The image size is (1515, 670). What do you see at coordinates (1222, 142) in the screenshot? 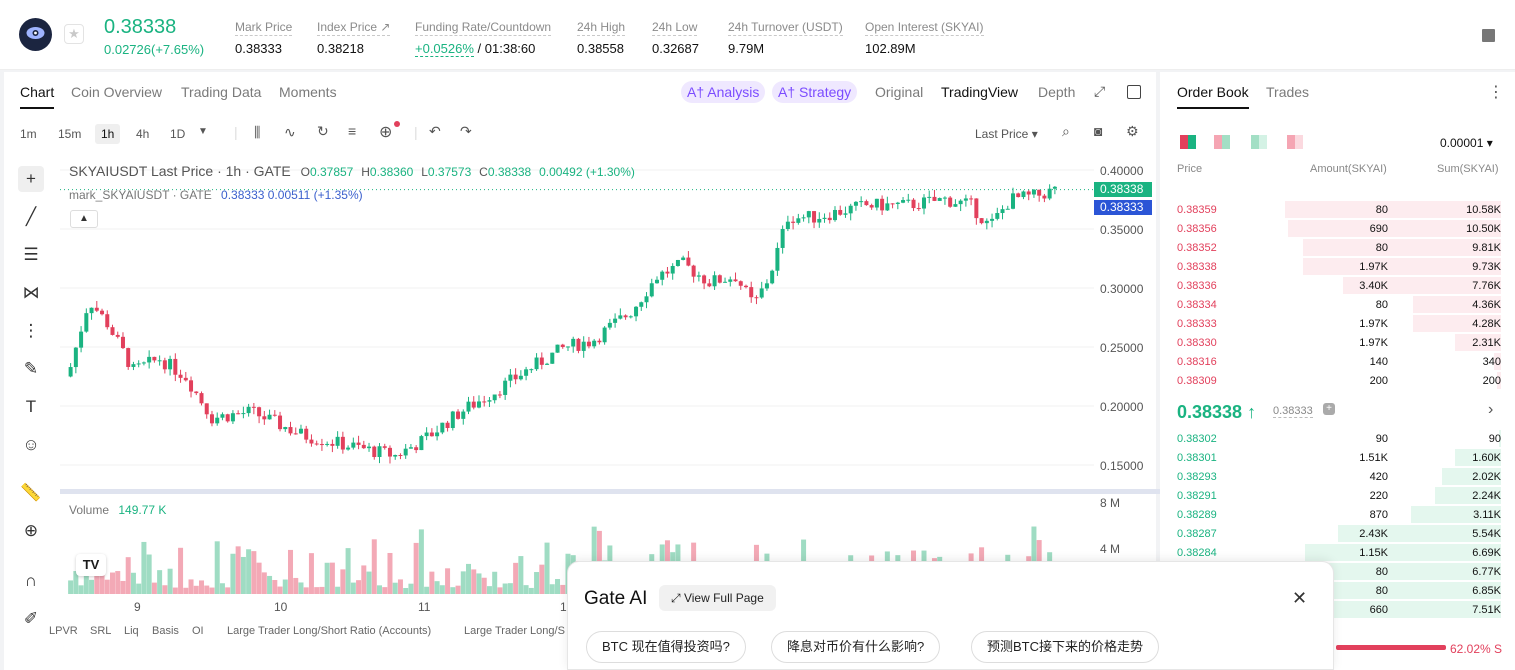
I see `view-split-icon` at bounding box center [1222, 142].